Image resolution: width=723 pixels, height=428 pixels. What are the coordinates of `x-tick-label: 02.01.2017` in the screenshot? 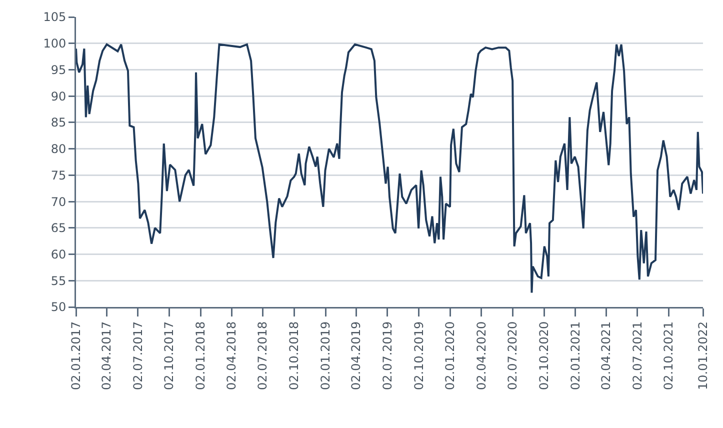 It's located at (75, 355).